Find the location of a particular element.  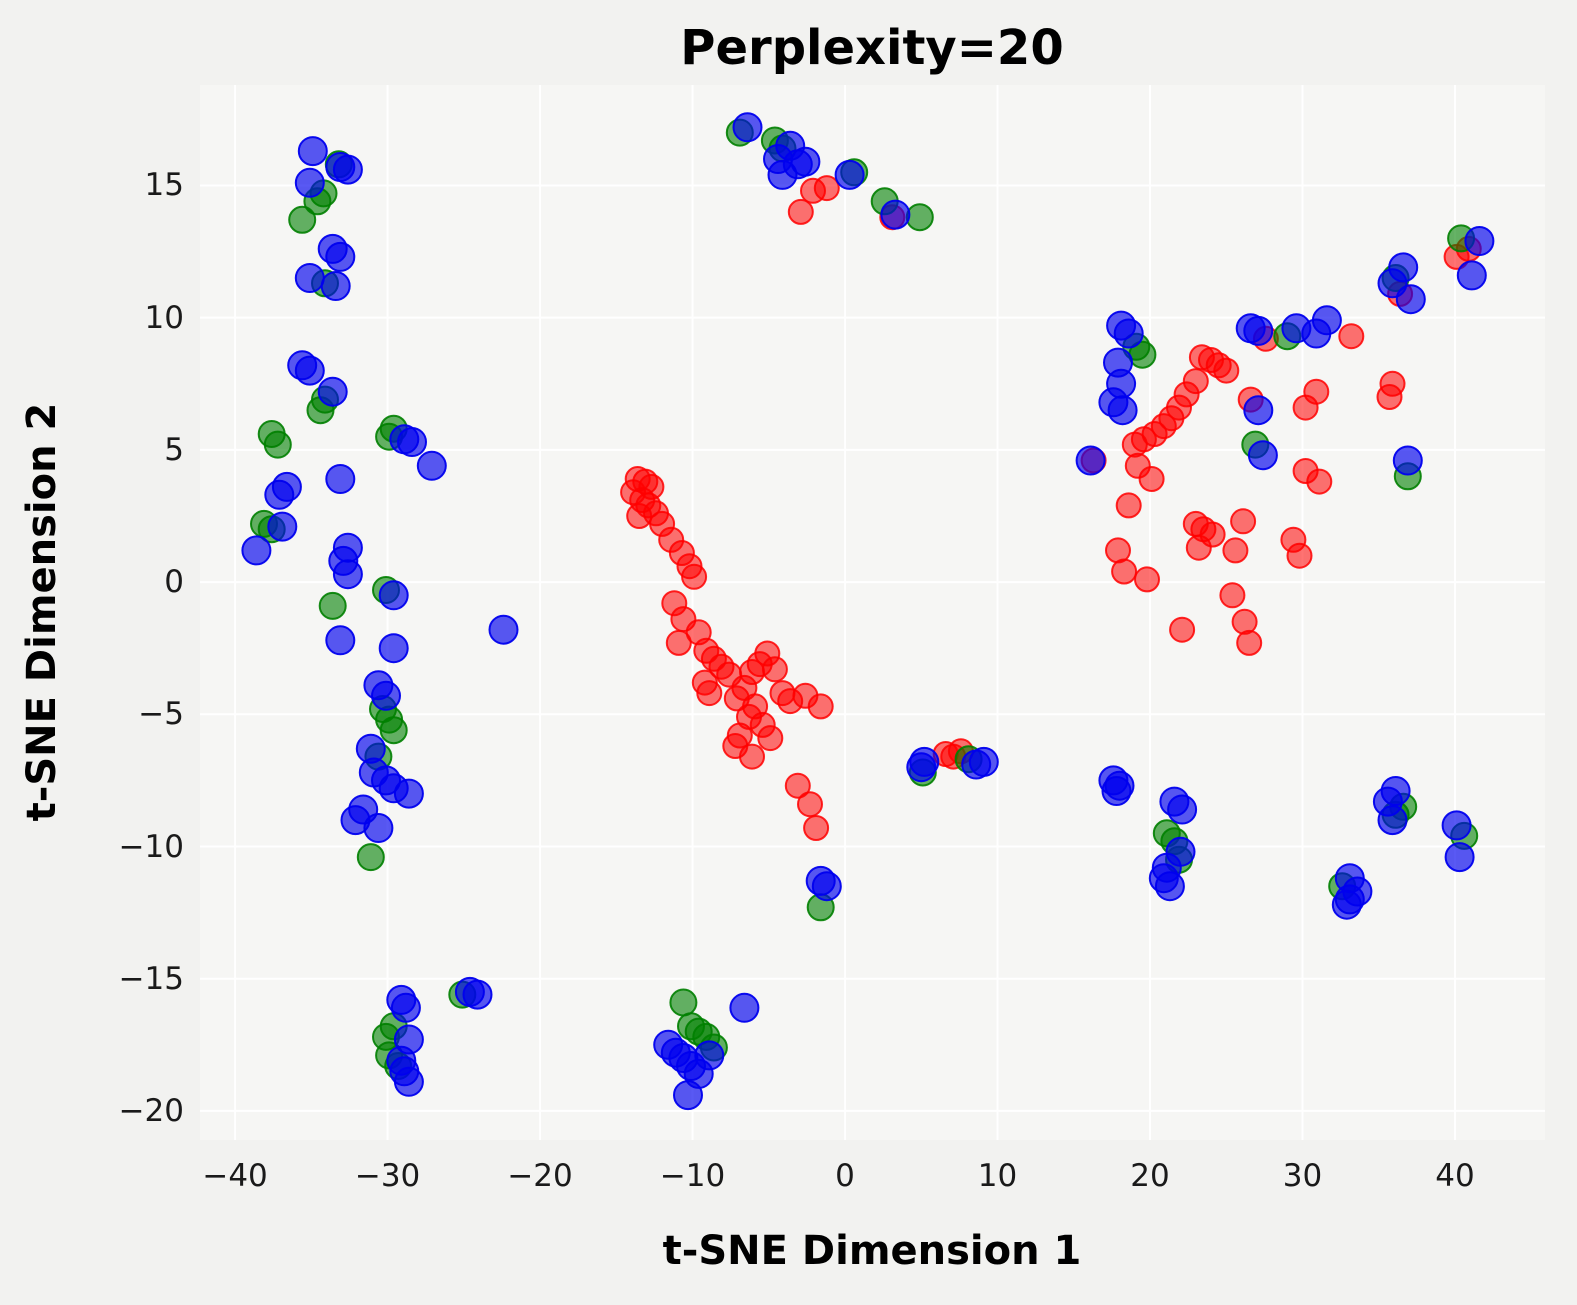

x-tick-label: 0 is located at coordinates (845, 1176).